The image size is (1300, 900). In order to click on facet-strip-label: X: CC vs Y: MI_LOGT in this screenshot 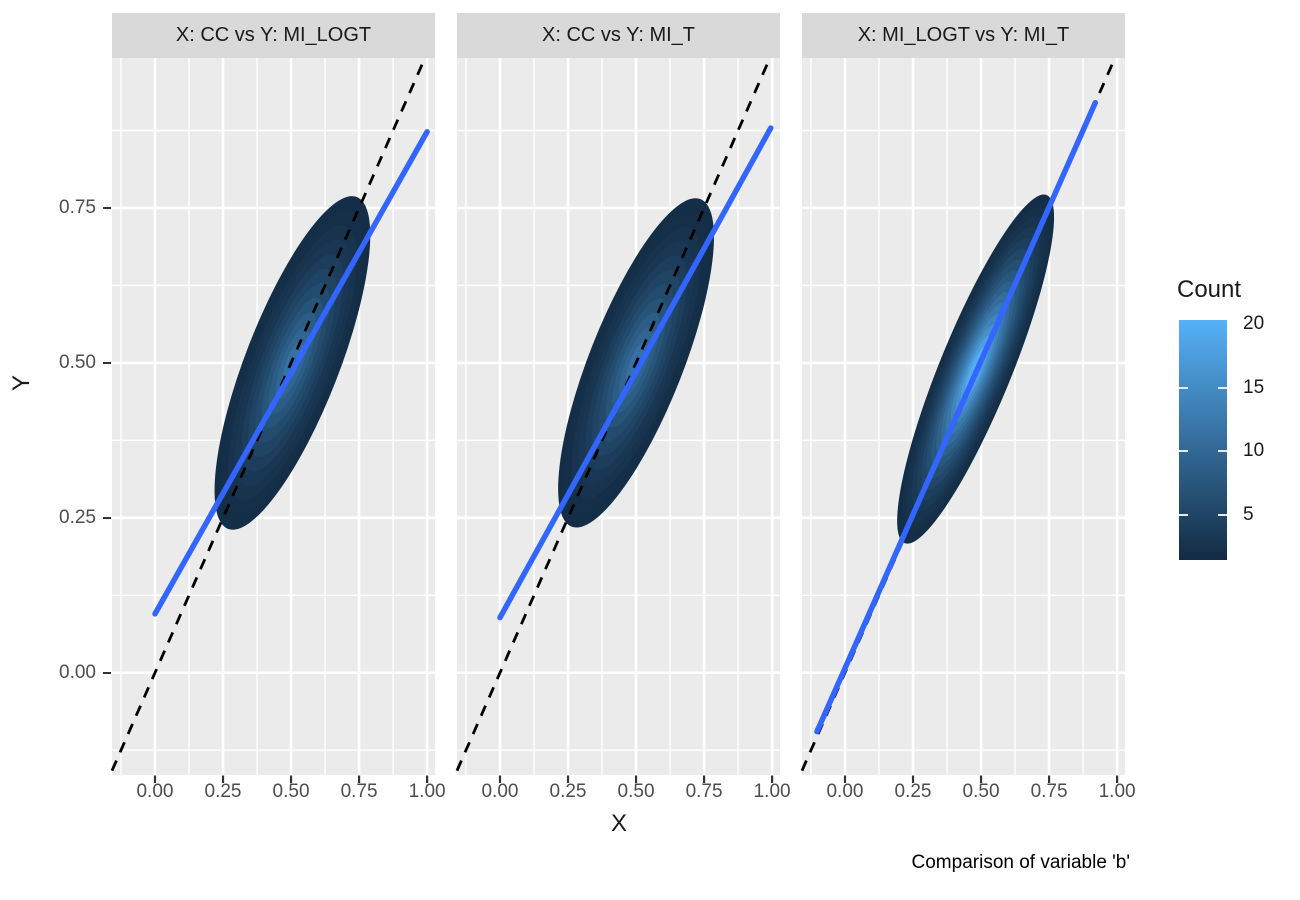, I will do `click(273, 35)`.